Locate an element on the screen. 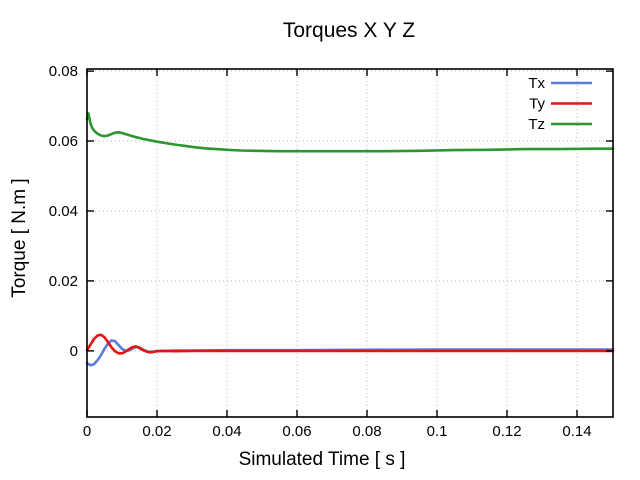  y-tick-label: 0.08 is located at coordinates (63, 71).